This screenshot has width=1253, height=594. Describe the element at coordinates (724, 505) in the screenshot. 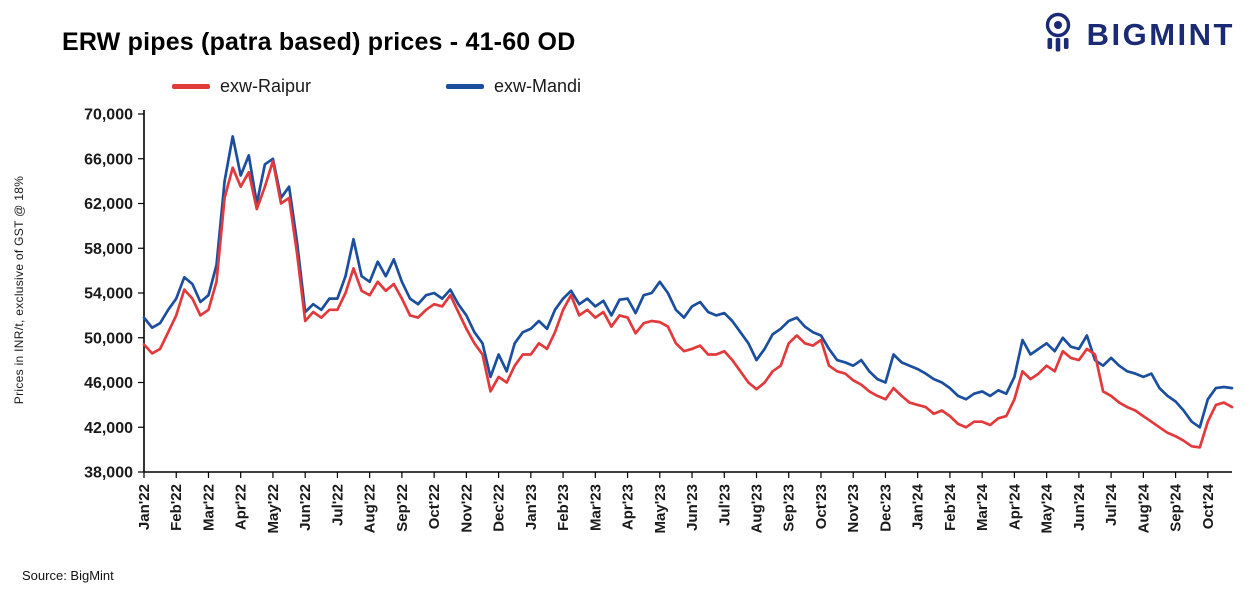

I see `svg-text: Jul'23` at that location.